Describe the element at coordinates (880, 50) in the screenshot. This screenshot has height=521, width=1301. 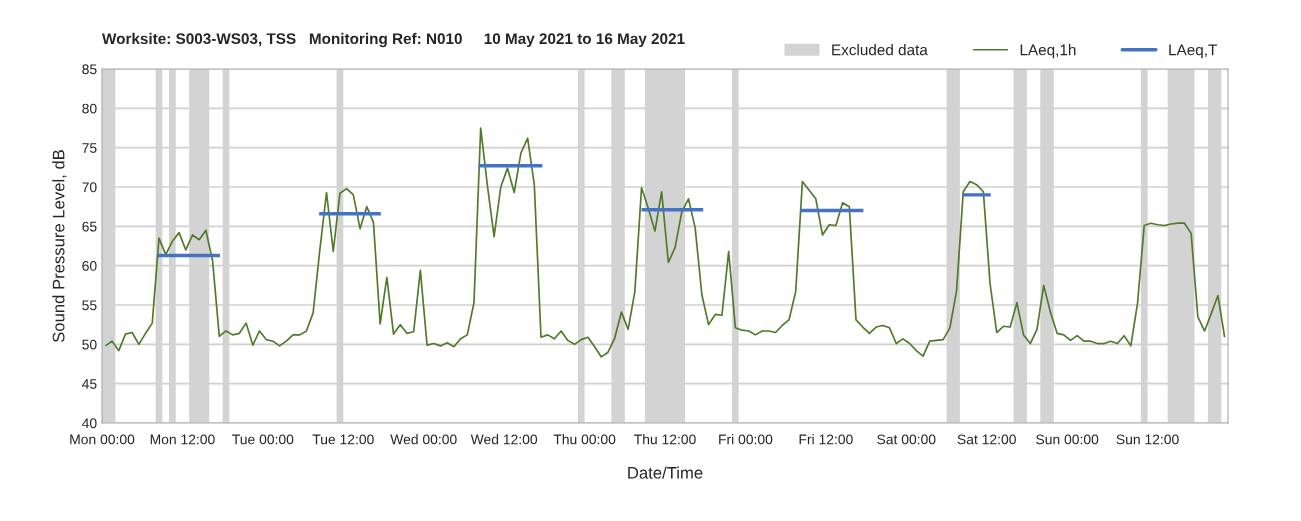
I see `legend-label: Excluded data` at that location.